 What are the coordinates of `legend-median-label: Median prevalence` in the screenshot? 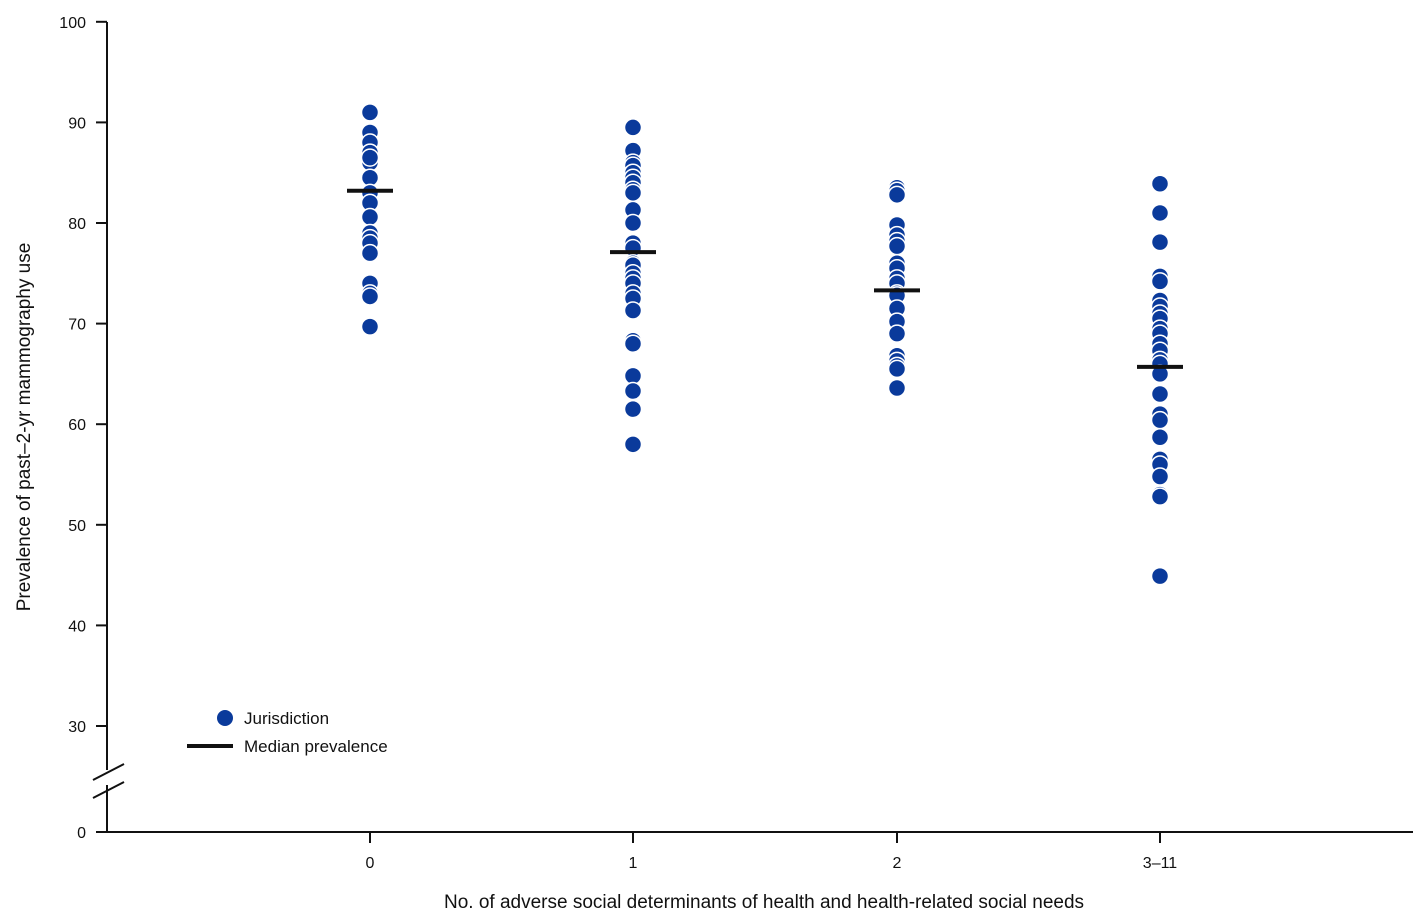 It's located at (316, 746).